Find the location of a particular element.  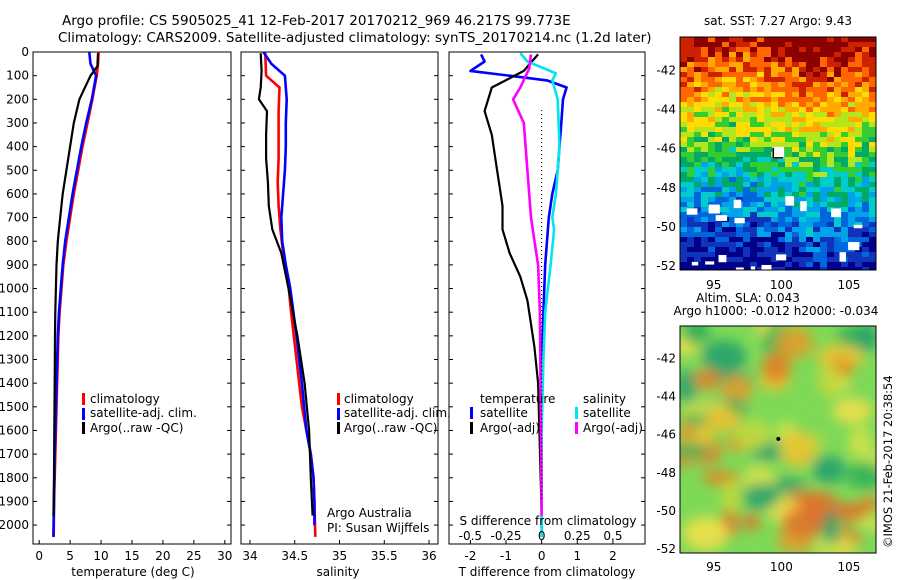

legend-swatch-argo is located at coordinates (338, 428).